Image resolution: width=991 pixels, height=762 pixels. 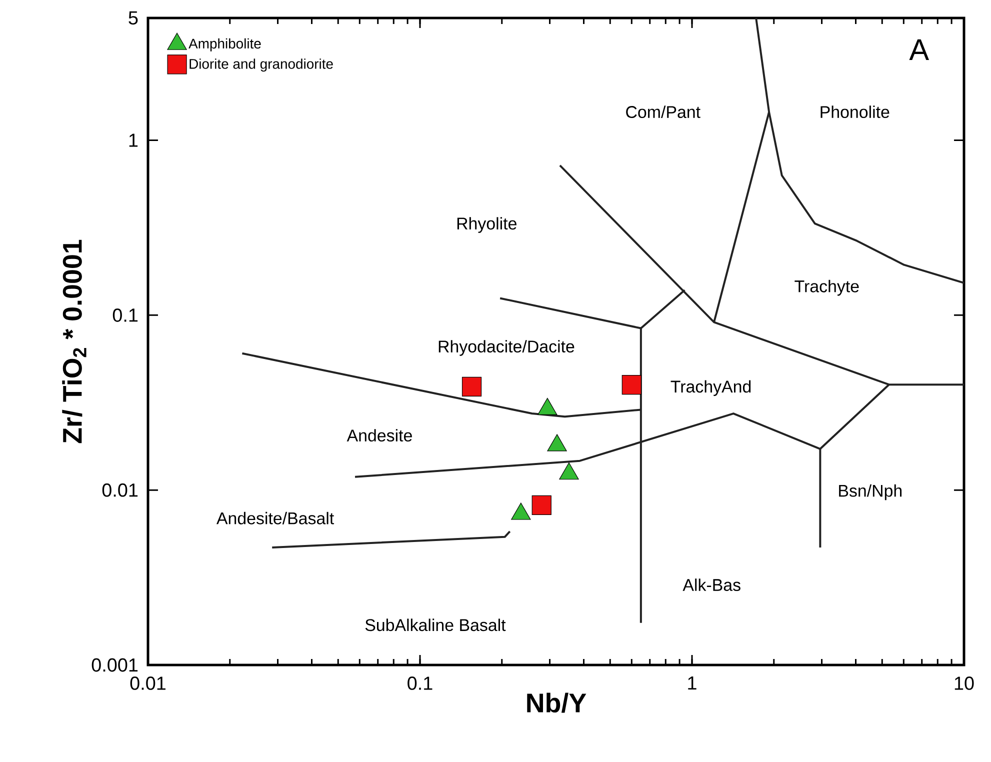 I want to click on annotation: Alk-Bas, so click(x=711, y=585).